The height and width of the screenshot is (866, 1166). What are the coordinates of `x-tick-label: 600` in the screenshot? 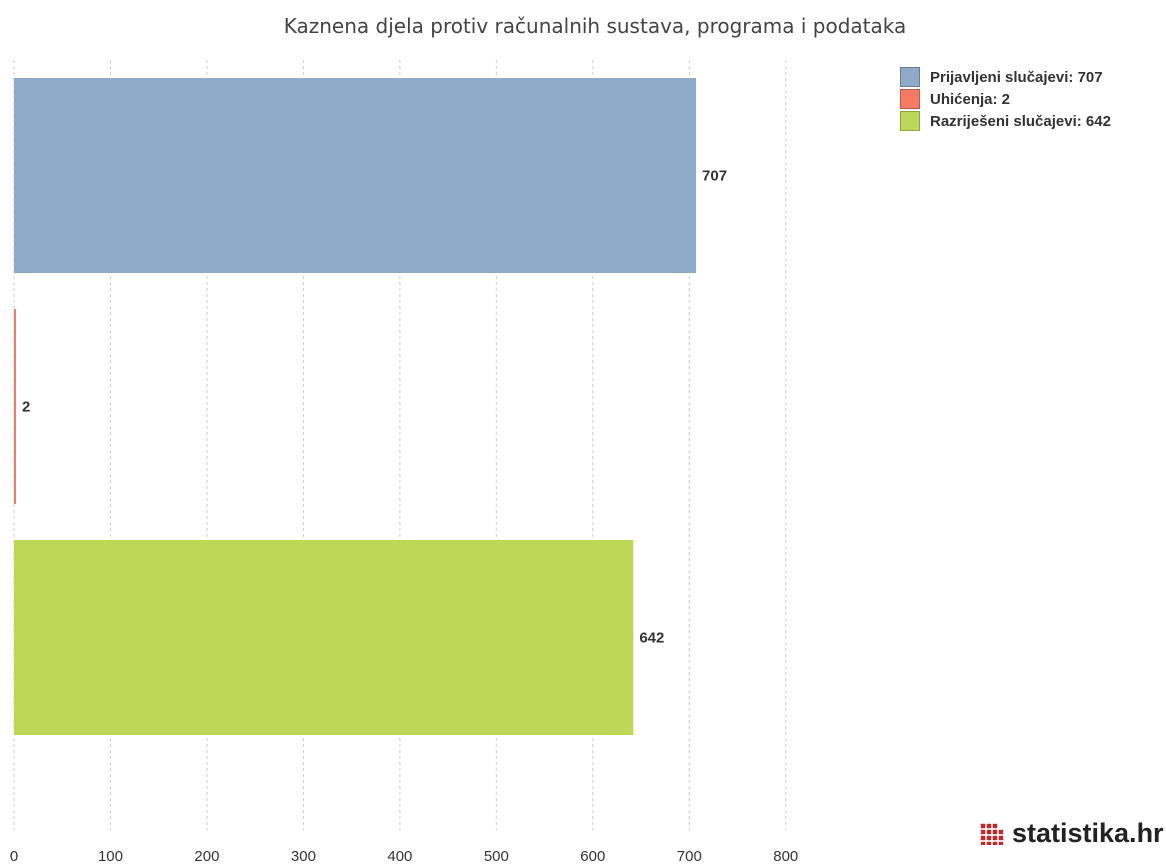 It's located at (592, 856).